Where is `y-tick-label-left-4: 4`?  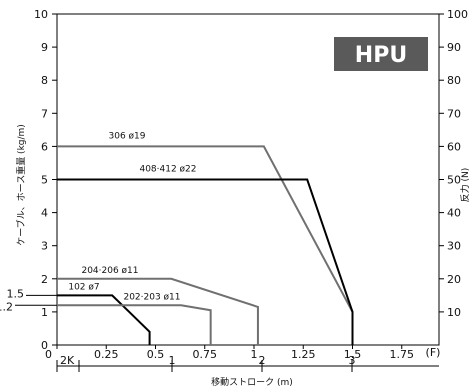
y-tick-label-left-4: 4 is located at coordinates (44, 213).